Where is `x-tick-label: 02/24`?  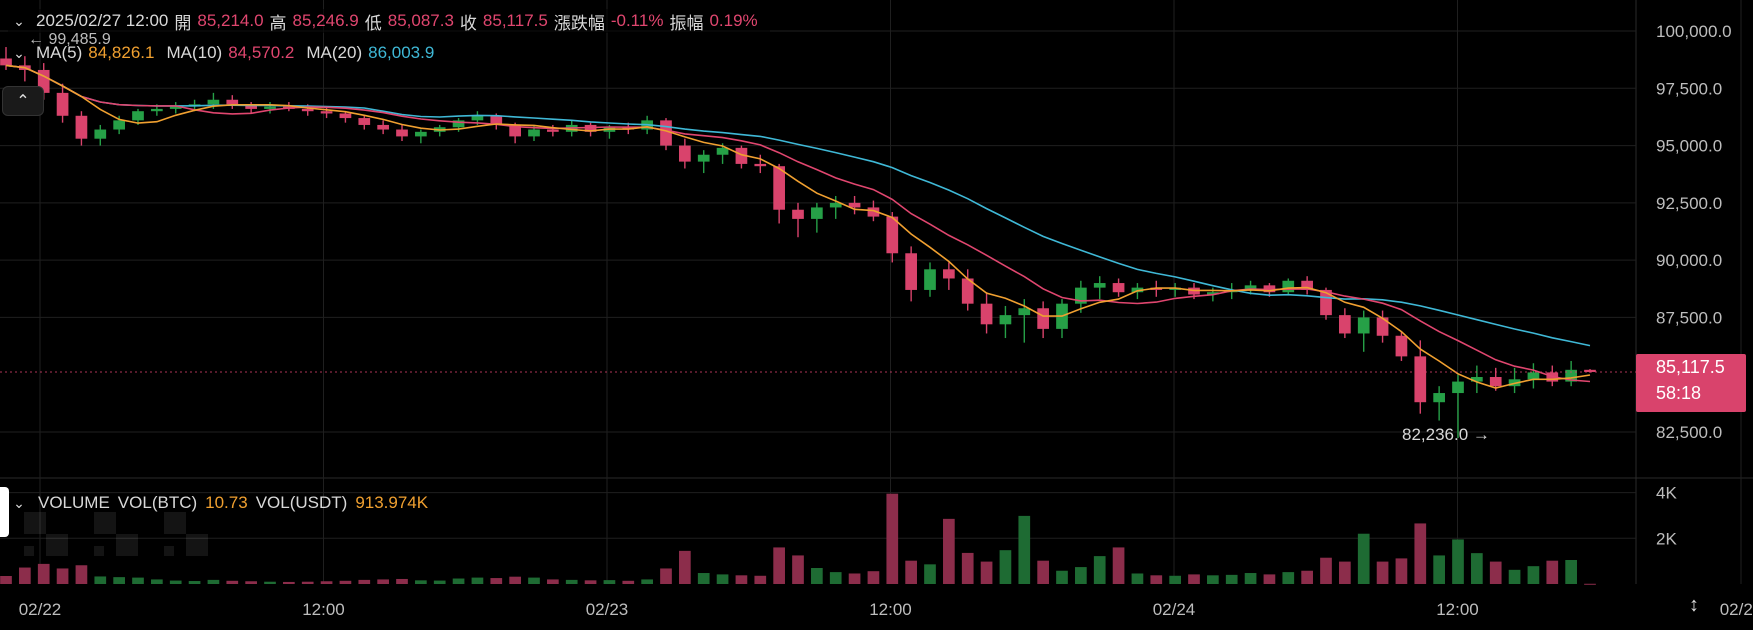
x-tick-label: 02/24 is located at coordinates (1174, 609).